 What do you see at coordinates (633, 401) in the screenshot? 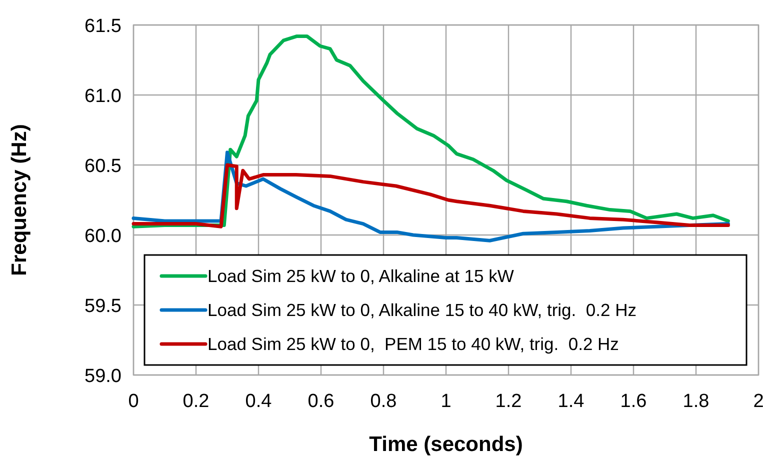
I see `x-tick-label: 1.6` at bounding box center [633, 401].